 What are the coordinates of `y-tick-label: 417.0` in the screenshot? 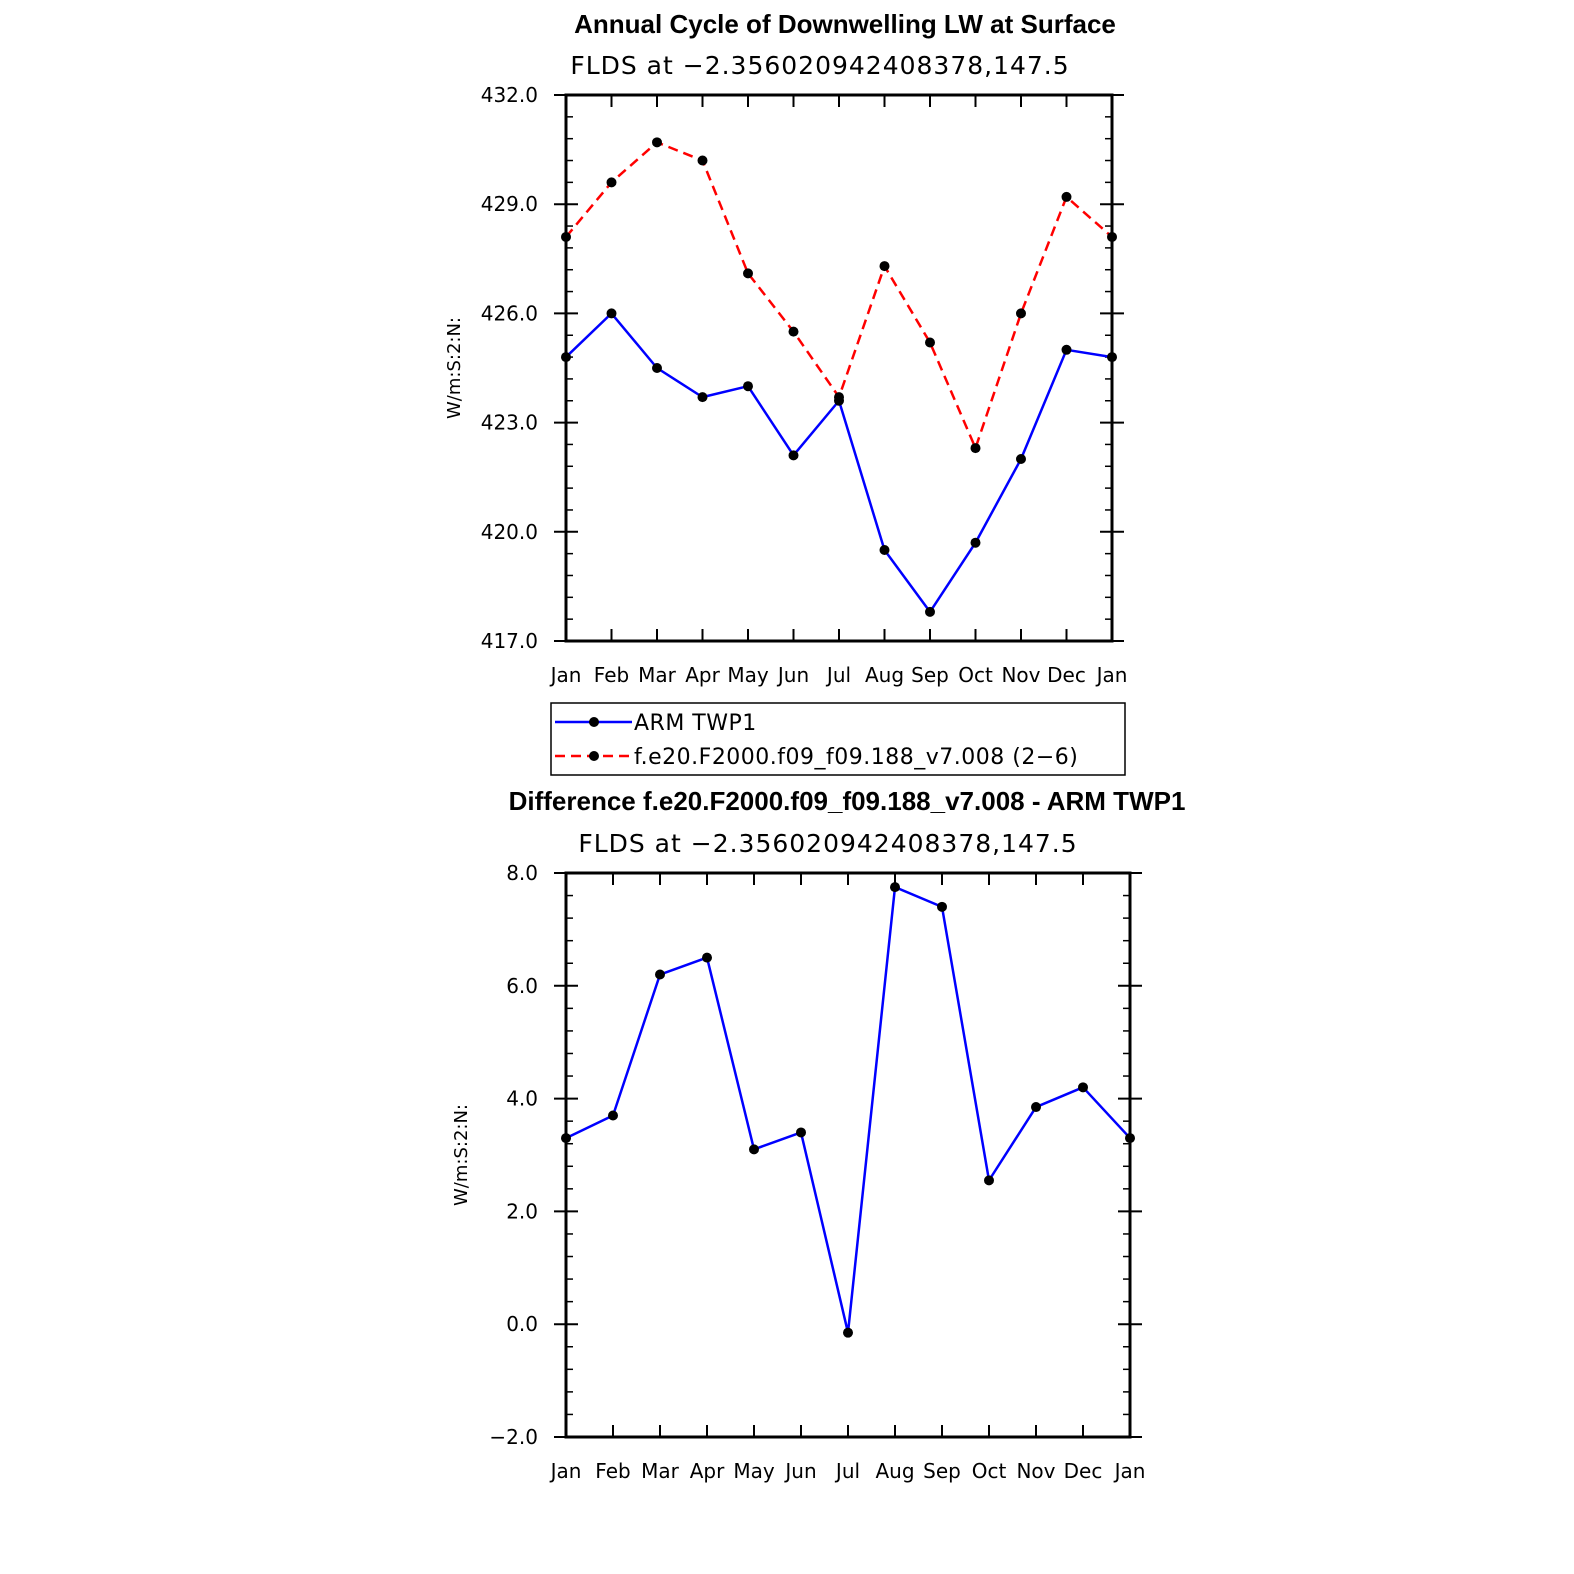 It's located at (509, 641).